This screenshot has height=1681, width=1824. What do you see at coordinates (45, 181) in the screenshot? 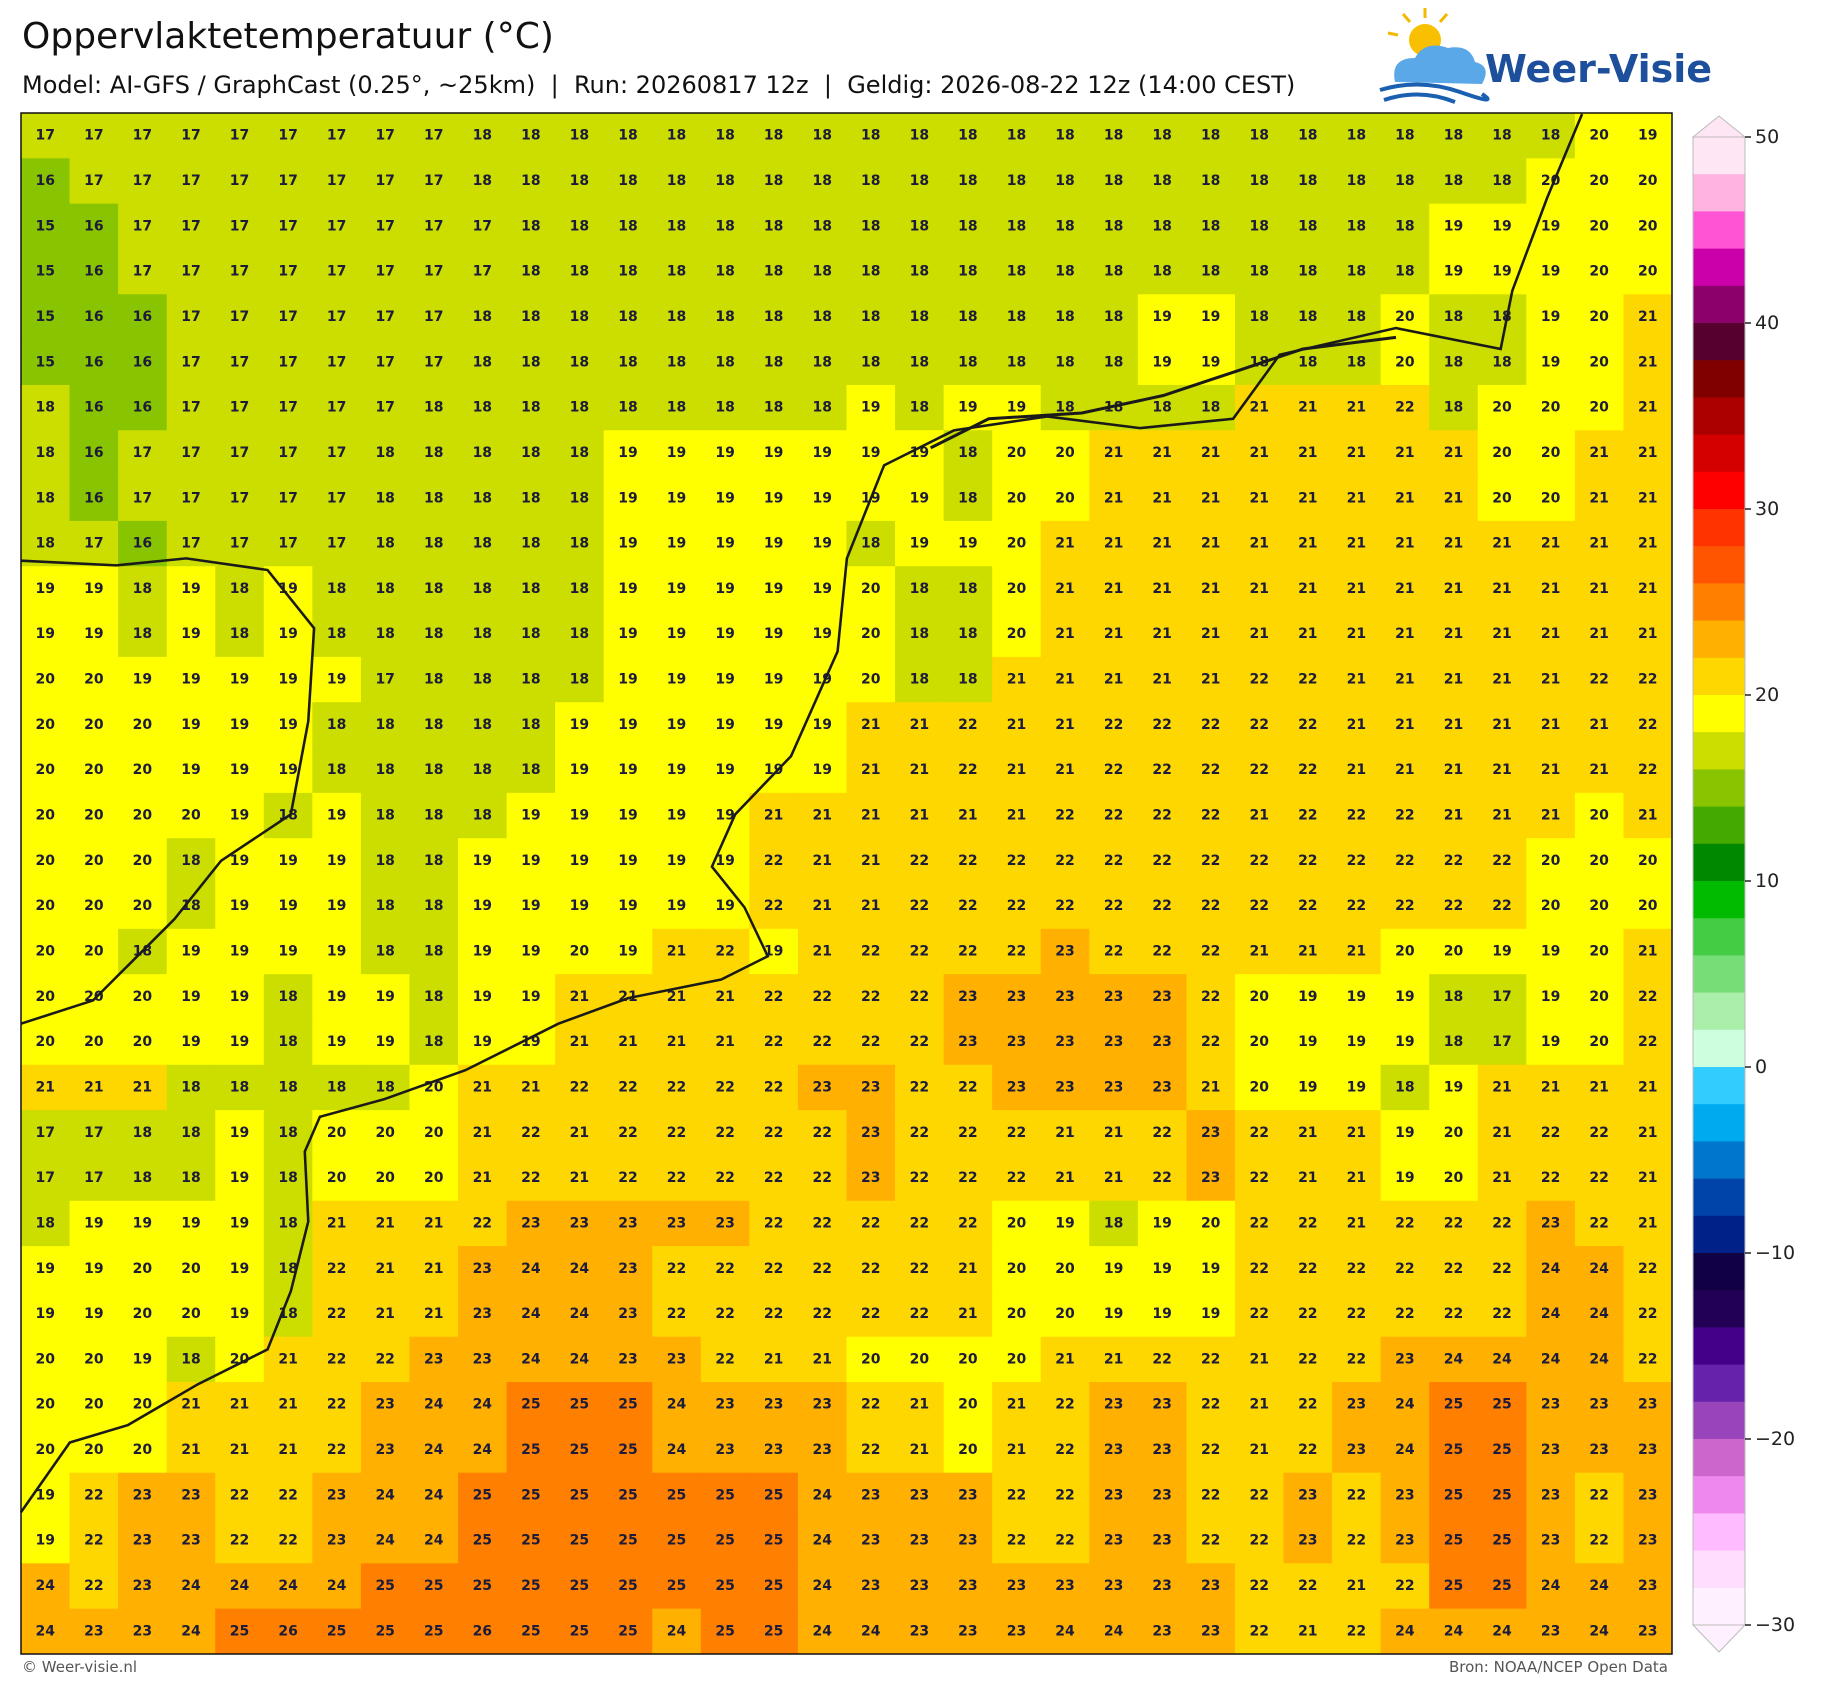
I see `temperature-label: 16` at bounding box center [45, 181].